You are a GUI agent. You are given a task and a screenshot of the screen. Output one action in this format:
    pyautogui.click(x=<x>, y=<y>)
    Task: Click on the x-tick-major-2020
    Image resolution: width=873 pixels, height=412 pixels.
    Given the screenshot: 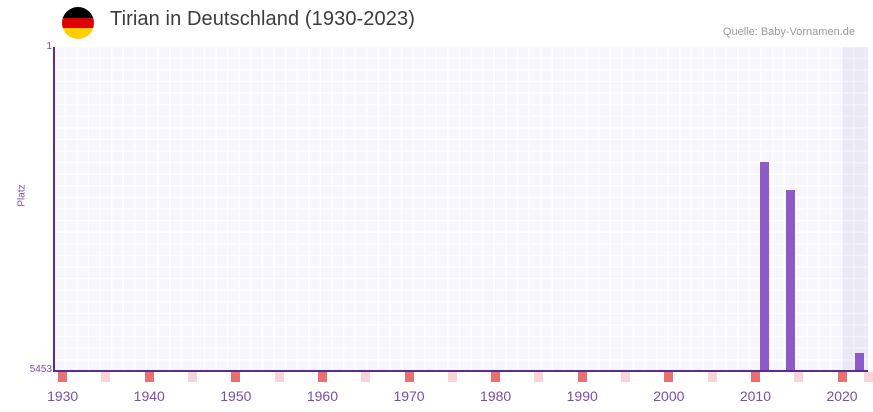 What is the action you would take?
    pyautogui.click(x=842, y=377)
    